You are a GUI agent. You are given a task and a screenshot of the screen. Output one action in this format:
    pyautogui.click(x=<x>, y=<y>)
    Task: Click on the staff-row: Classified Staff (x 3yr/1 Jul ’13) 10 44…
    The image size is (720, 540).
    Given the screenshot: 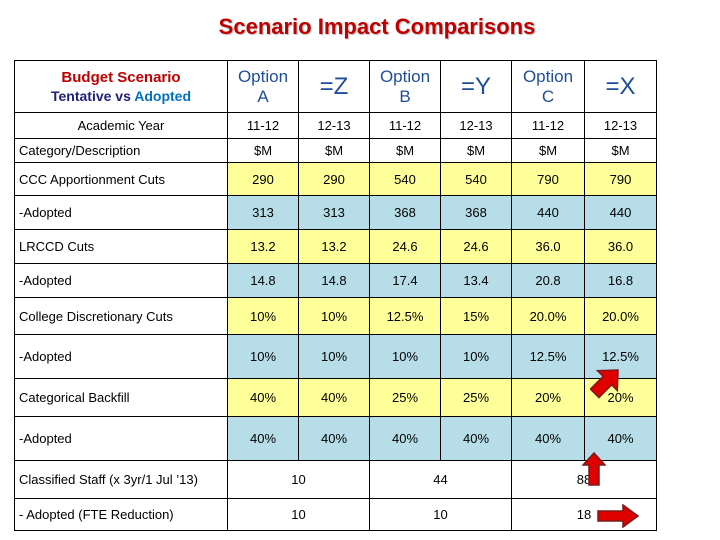 What is the action you would take?
    pyautogui.click(x=335, y=479)
    